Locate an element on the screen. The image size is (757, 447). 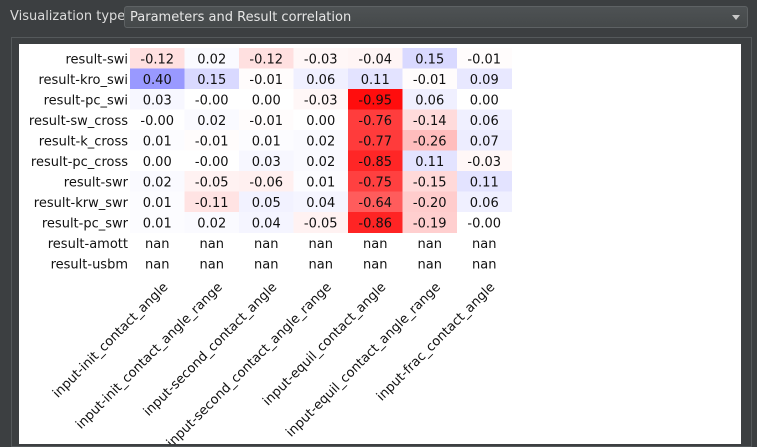
cell-value-label: -0.26 is located at coordinates (430, 141).